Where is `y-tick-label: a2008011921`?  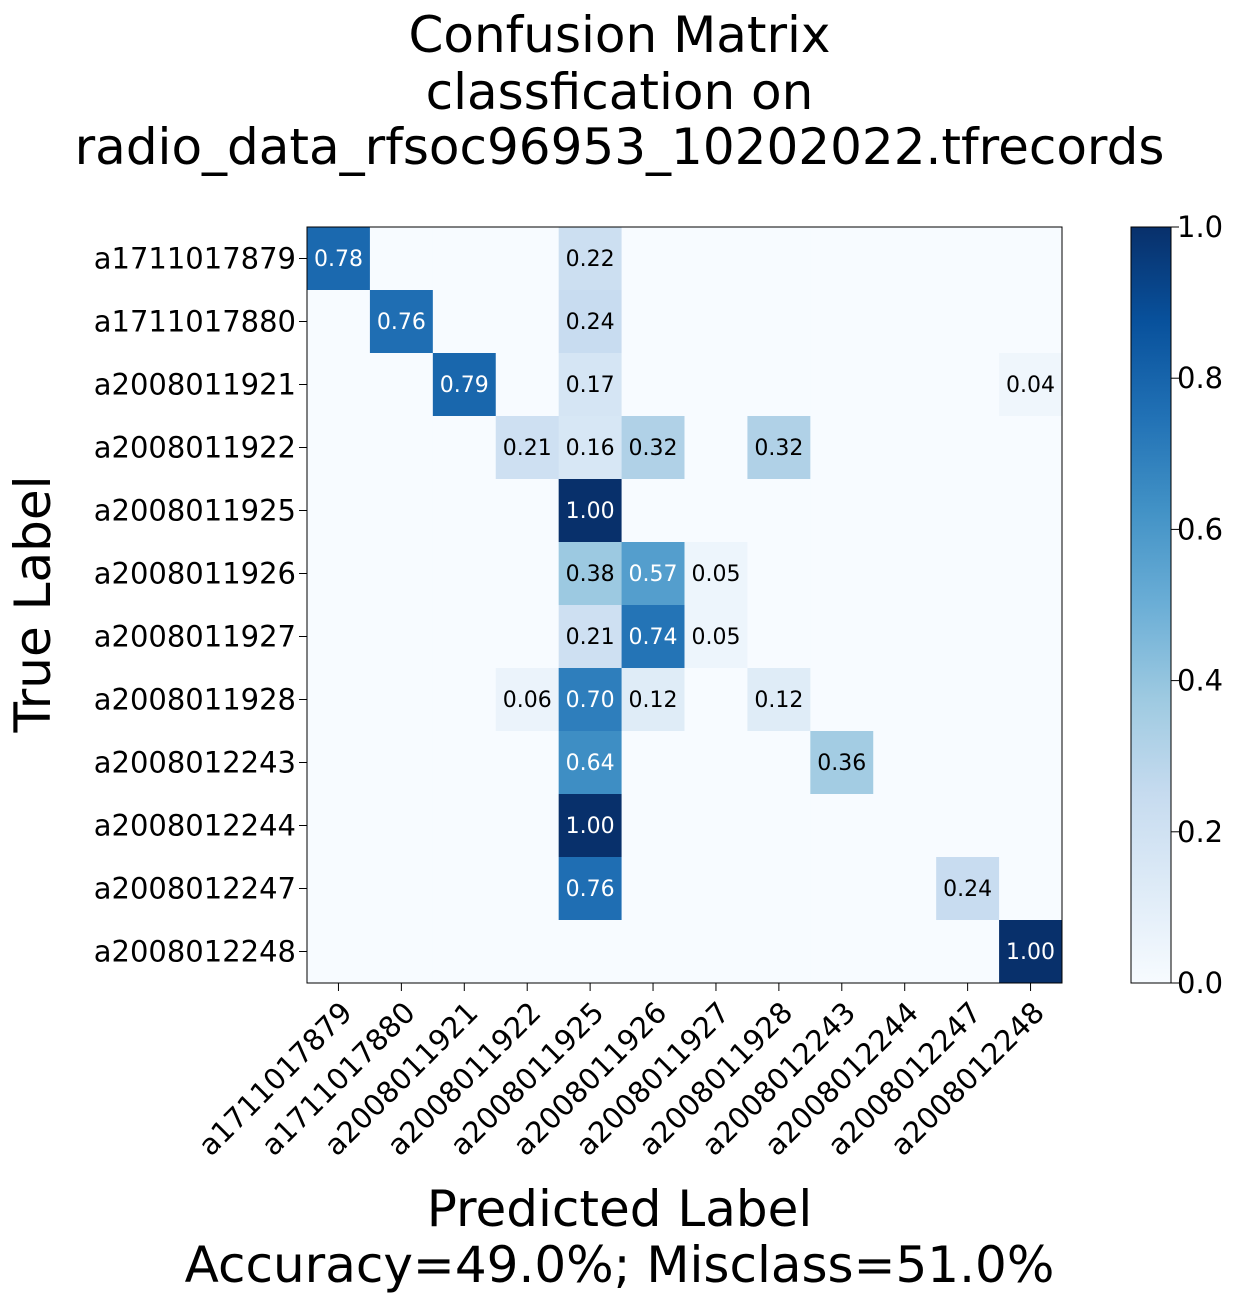
y-tick-label: a2008011921 is located at coordinates (195, 385).